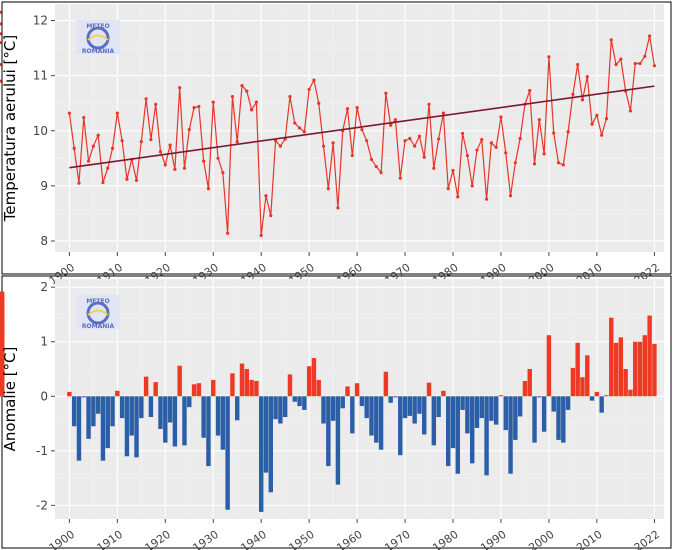  What do you see at coordinates (98, 37) in the screenshot?
I see `meteo-romania-logo-icon: METEOROMANIA` at bounding box center [98, 37].